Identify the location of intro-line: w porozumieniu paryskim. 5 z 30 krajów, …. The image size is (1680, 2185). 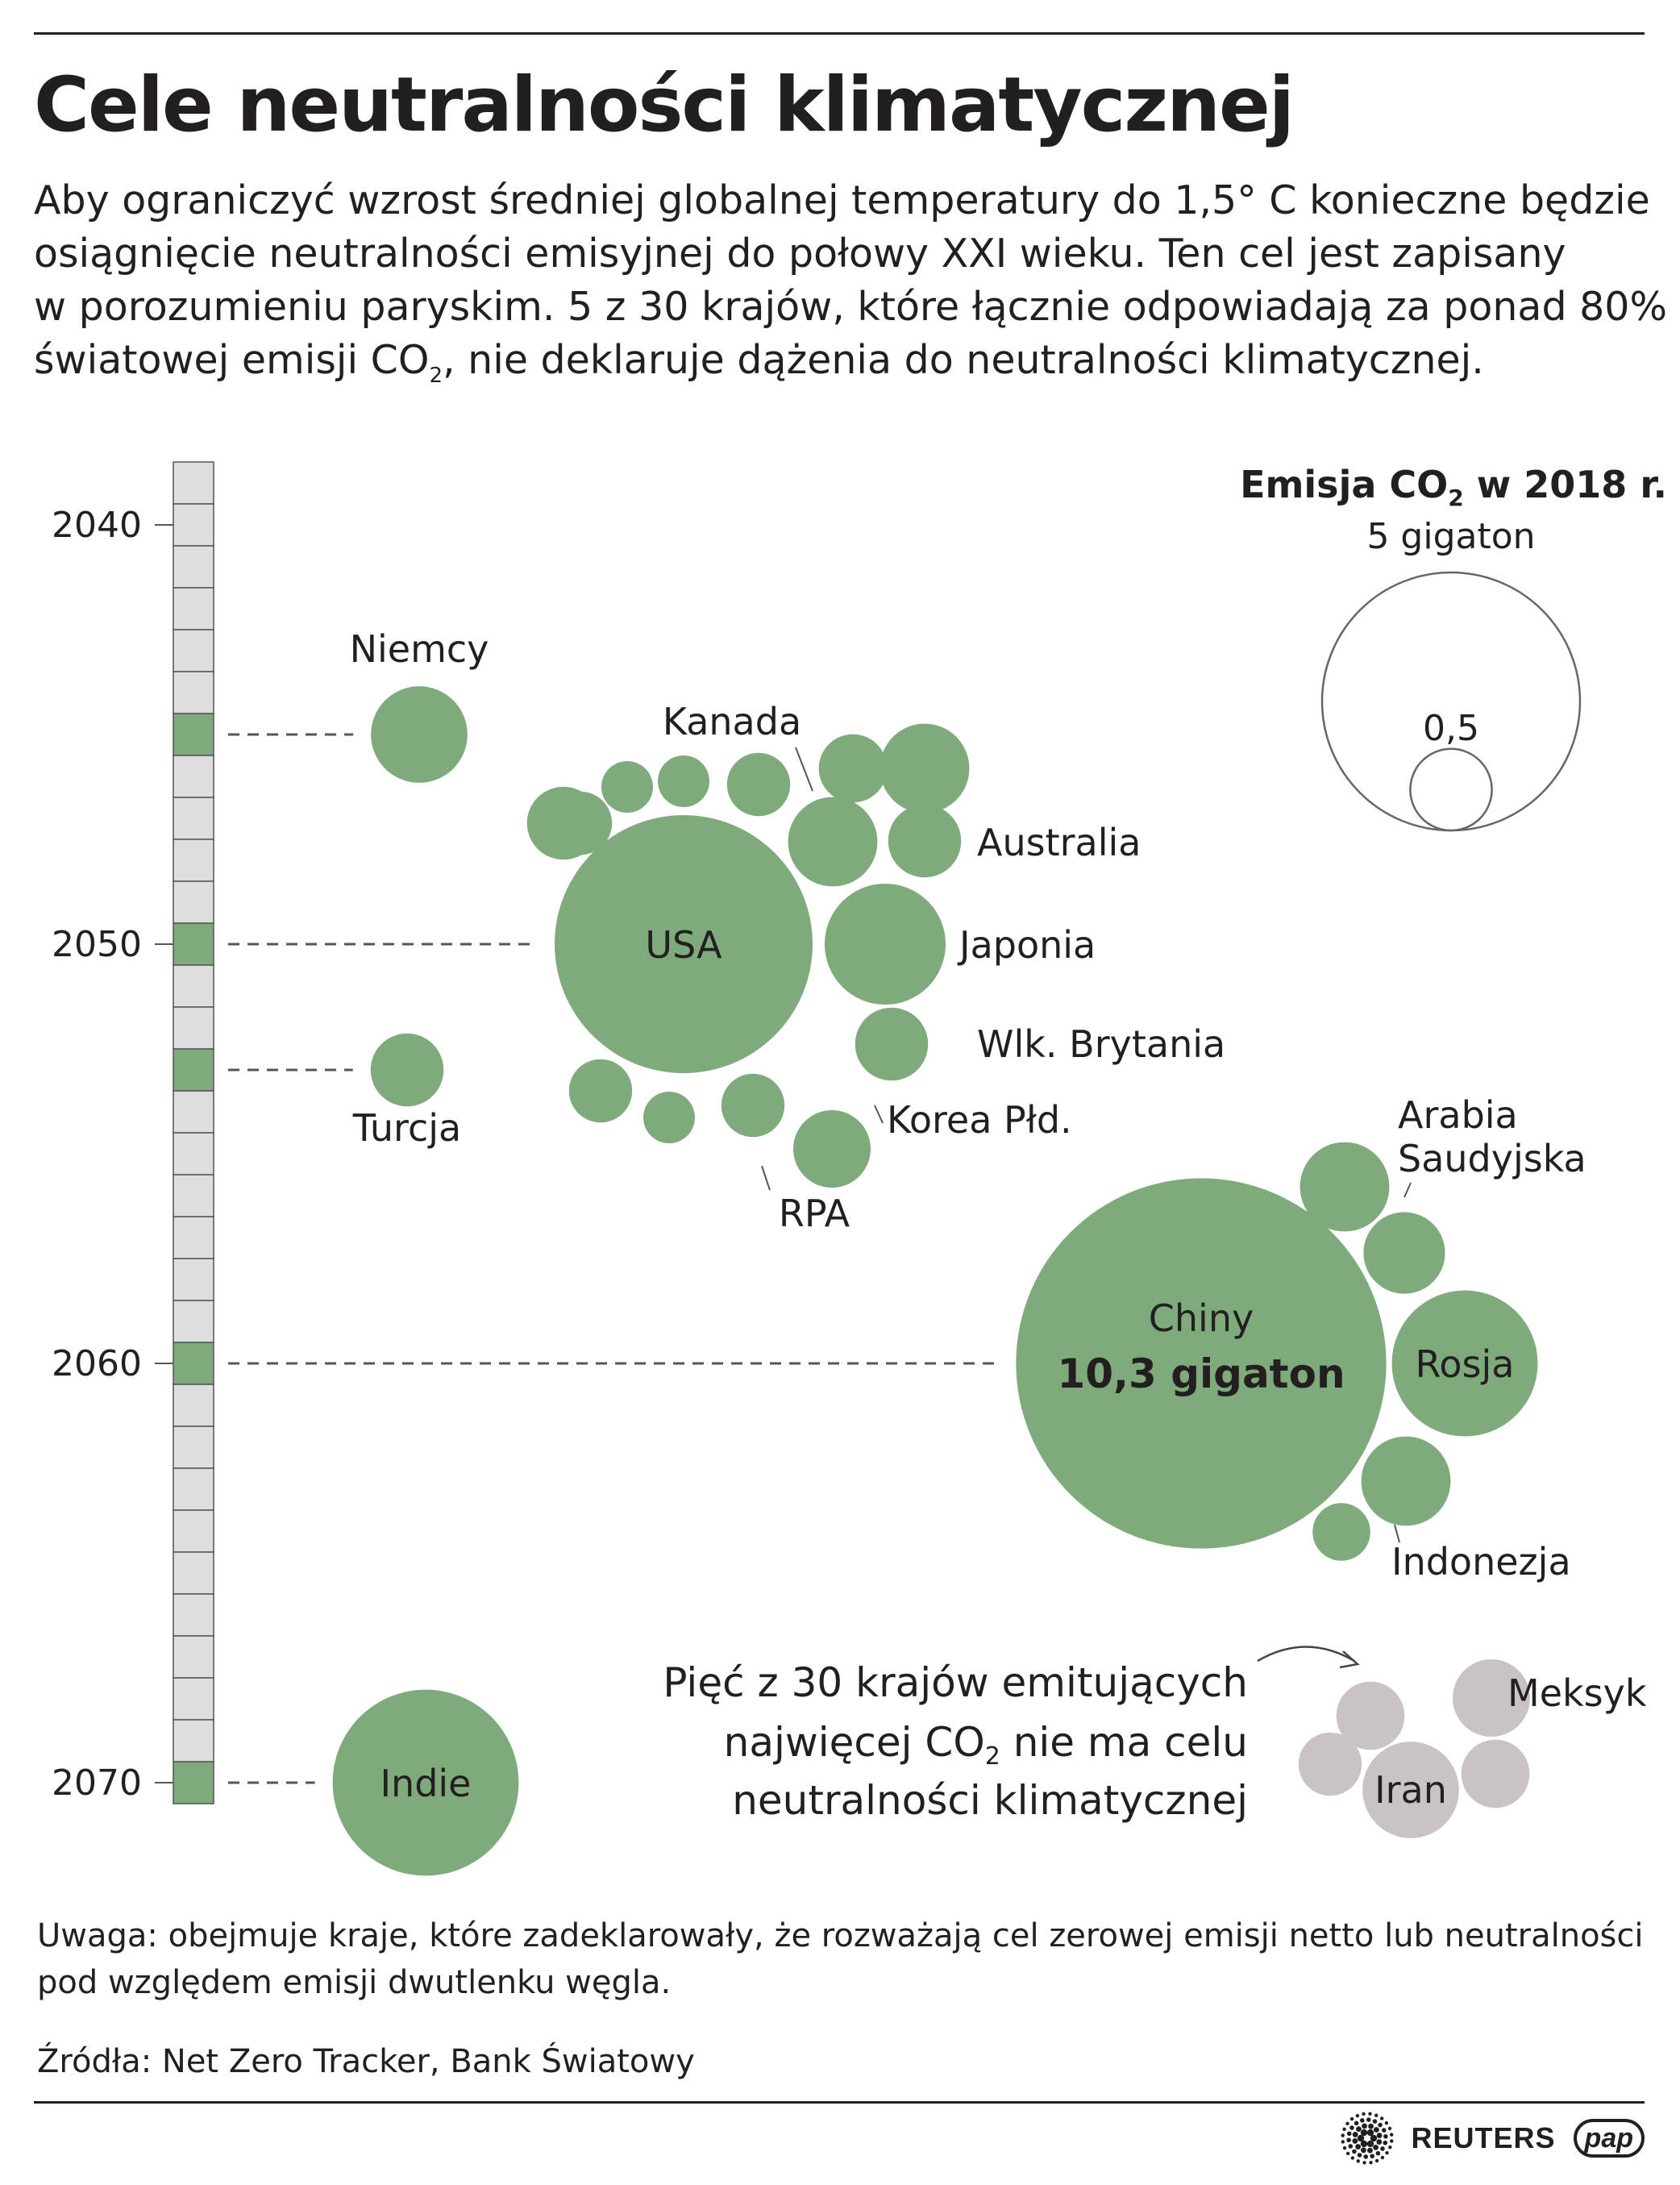
(851, 307).